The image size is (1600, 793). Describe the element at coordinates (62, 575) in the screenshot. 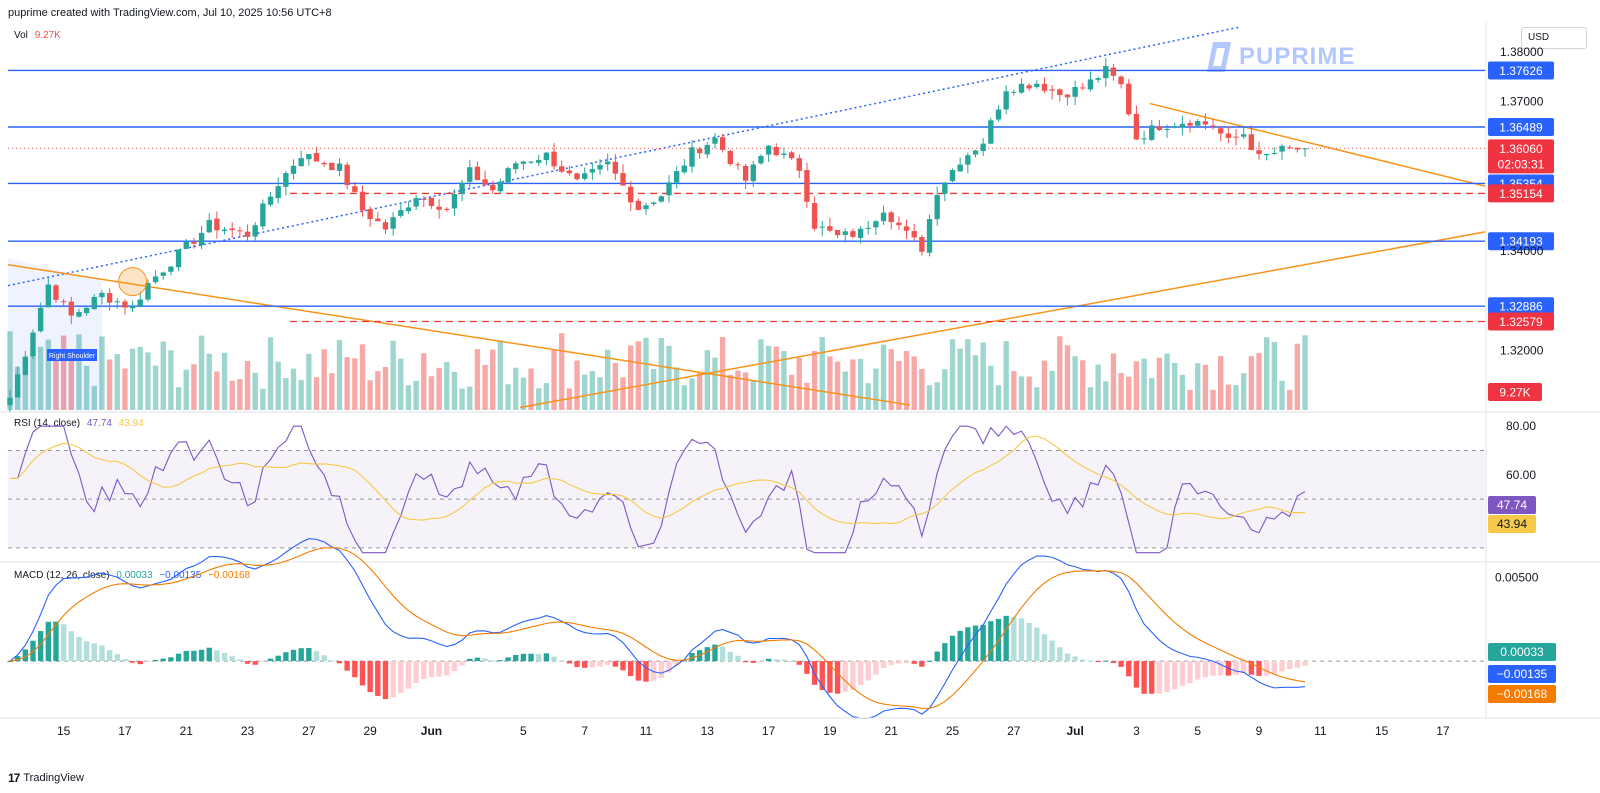

I see `macd-legend-label: MACD (12, 26, close)` at that location.